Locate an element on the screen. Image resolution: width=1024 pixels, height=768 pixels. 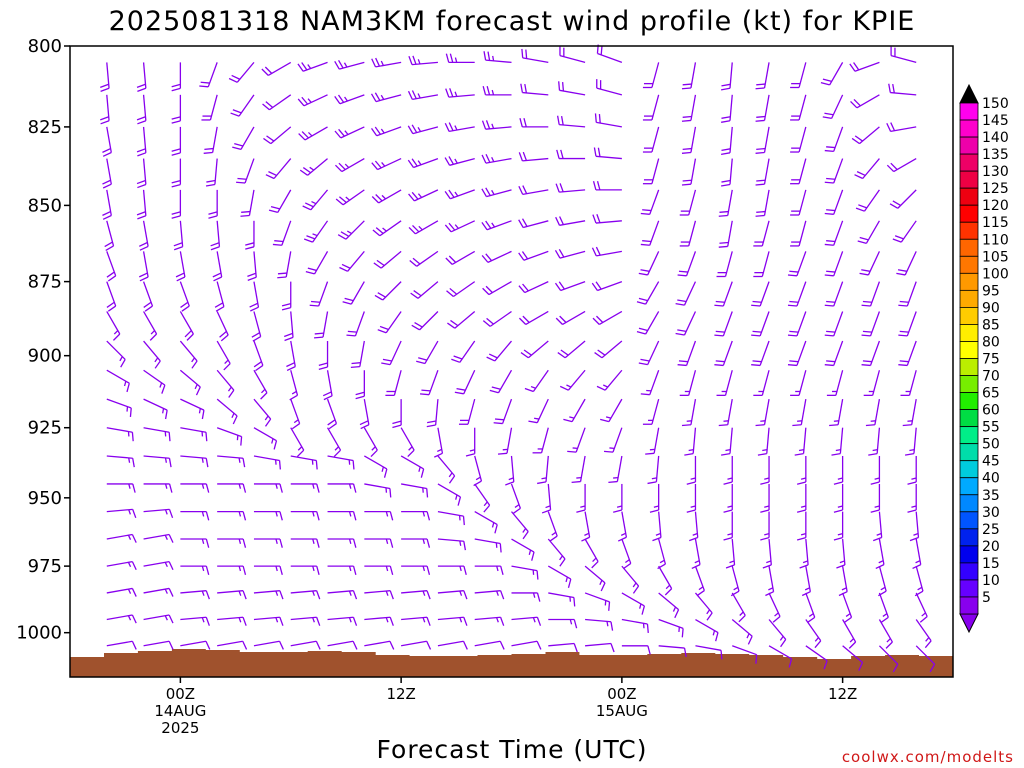
colorbar-label: 140 is located at coordinates (995, 138).